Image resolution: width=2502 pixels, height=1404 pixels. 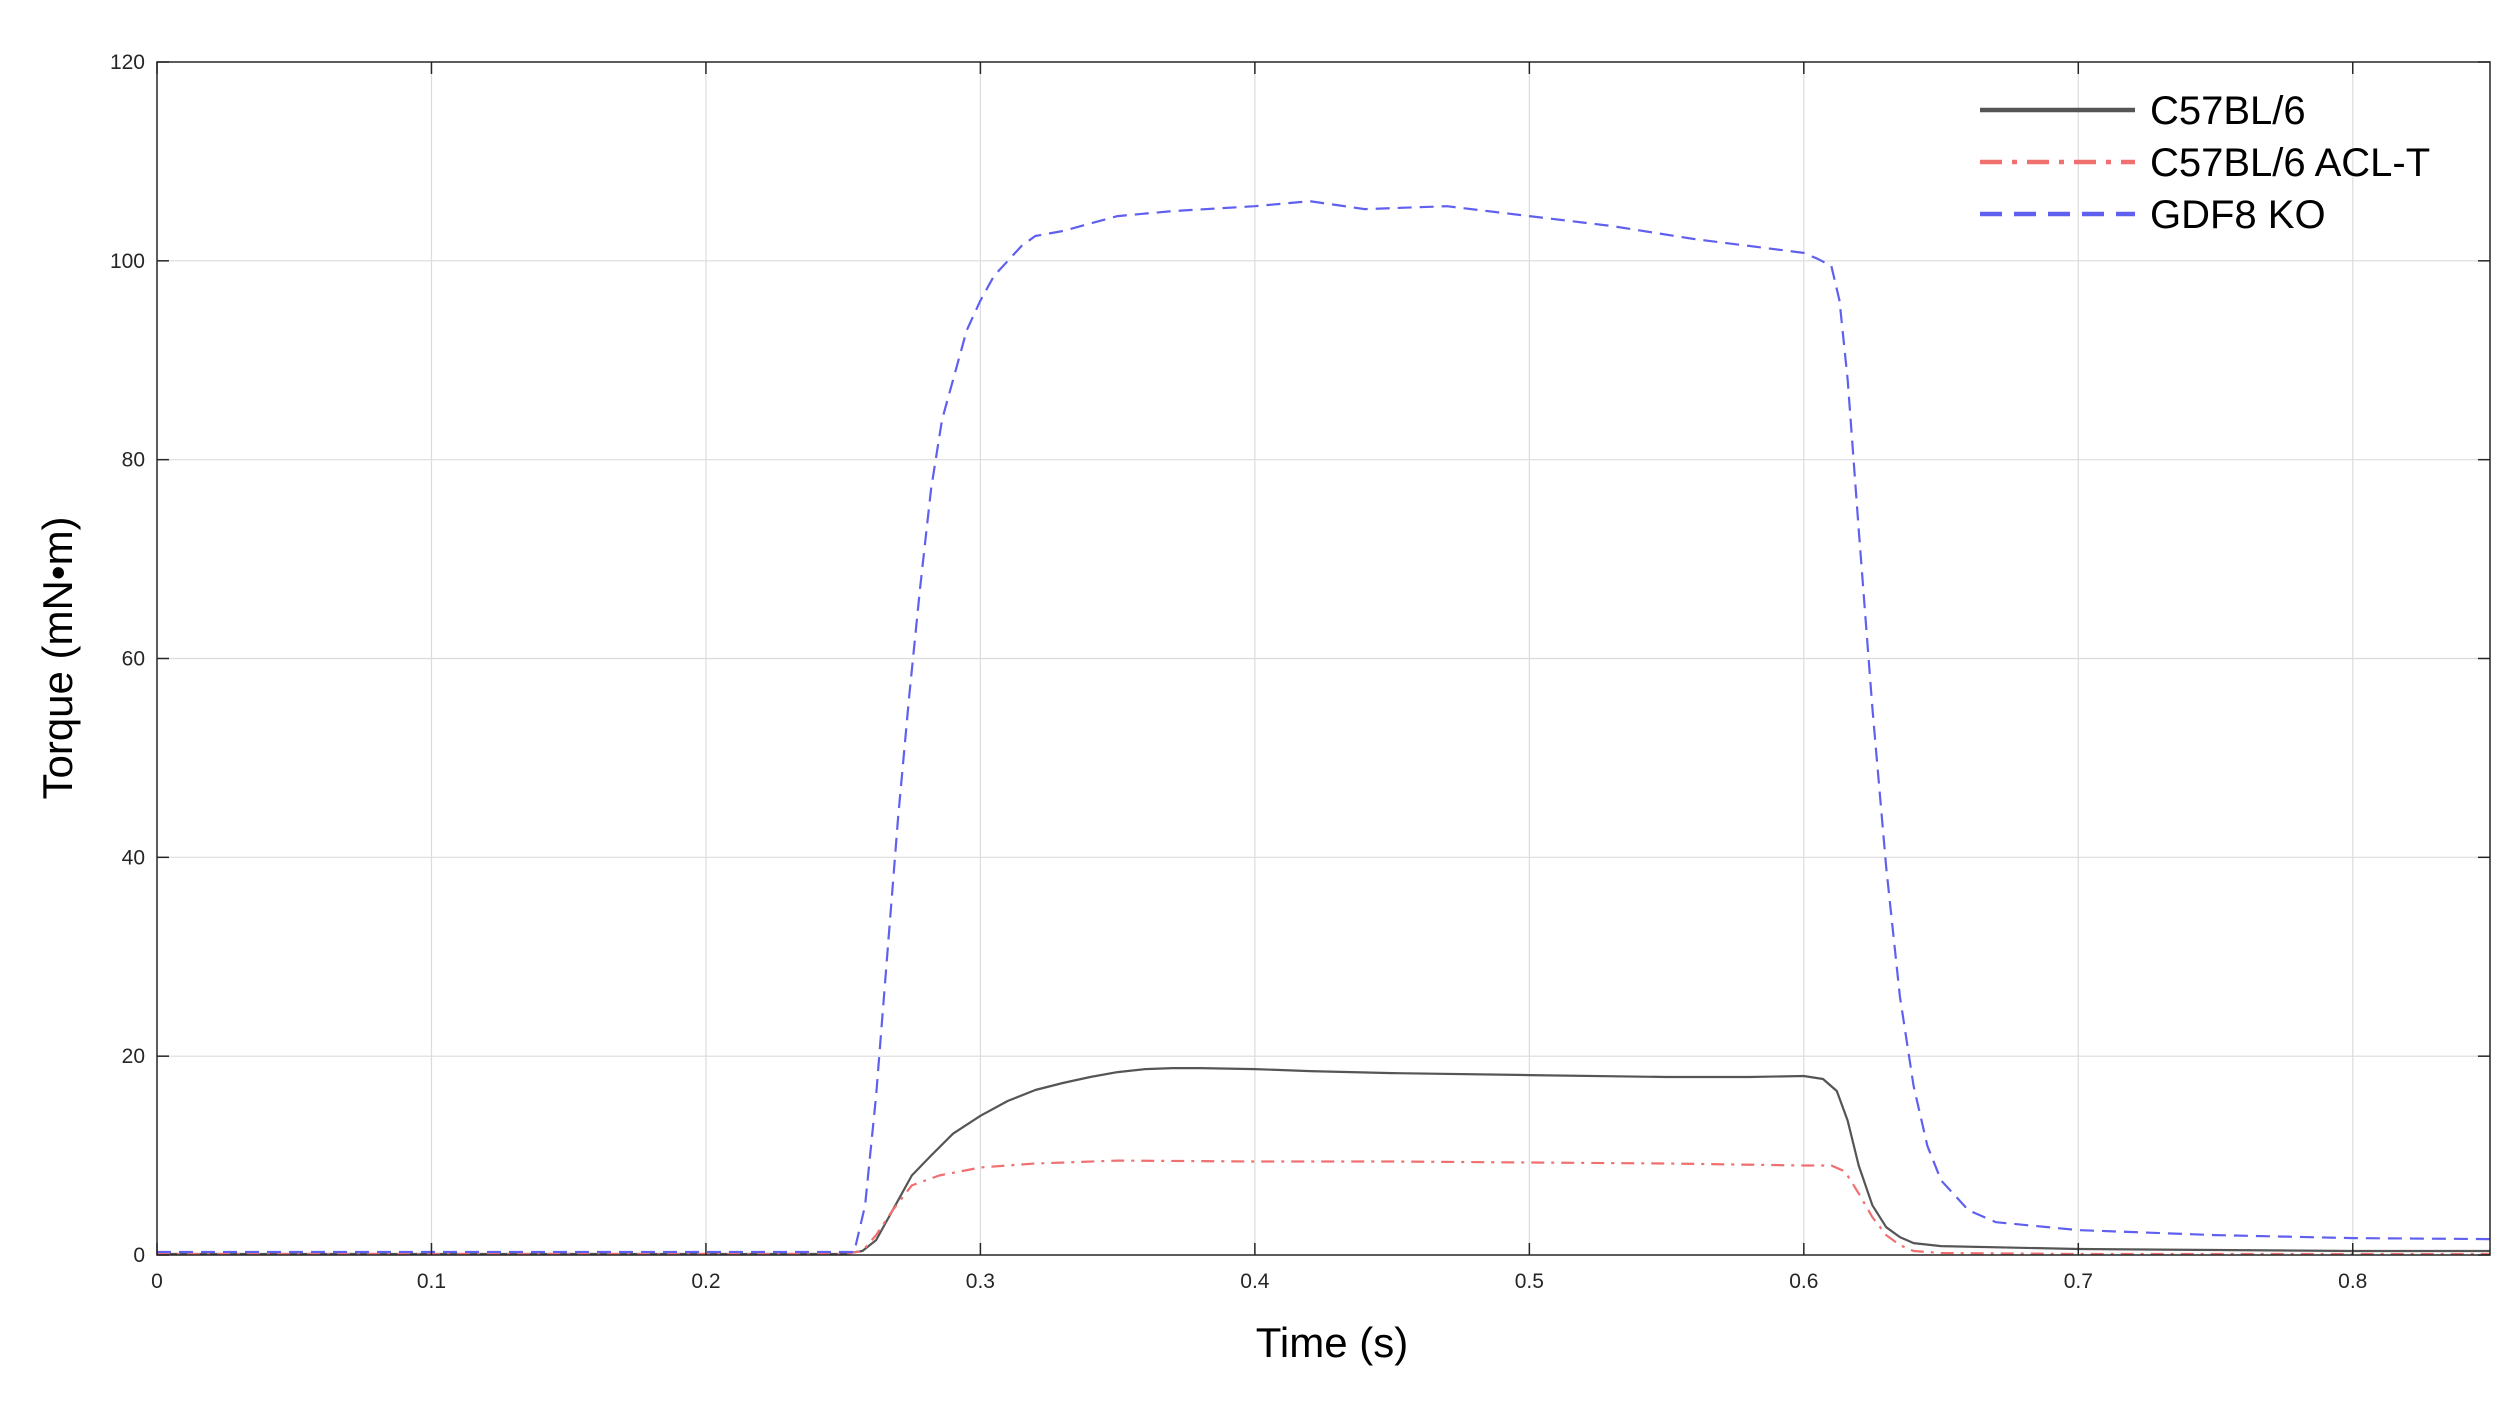 I want to click on x-tick-label: 0.6, so click(x=1803, y=1281).